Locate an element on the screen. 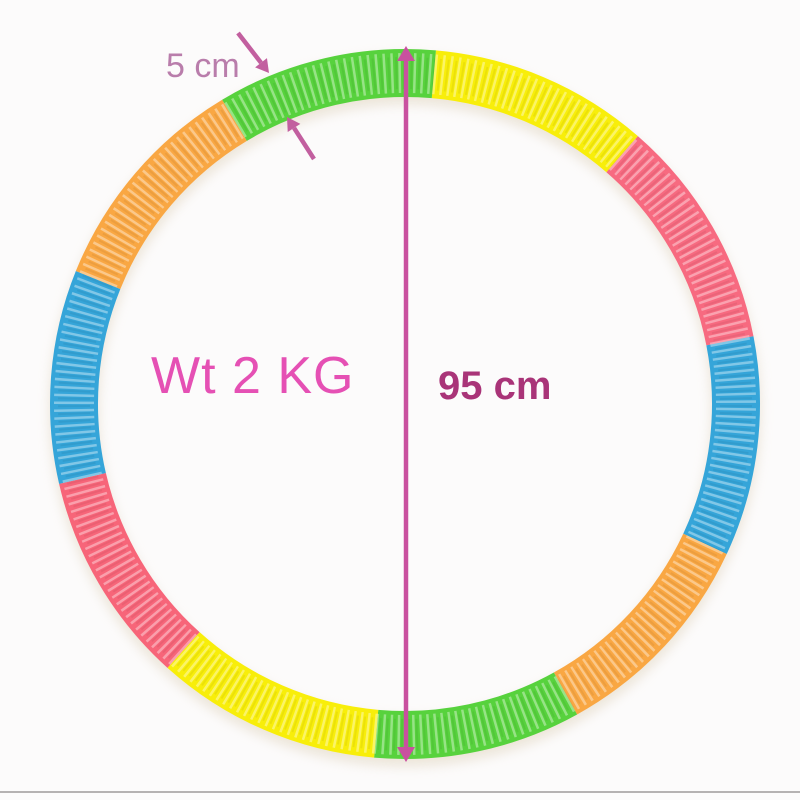 This screenshot has height=800, width=800. hoop-segment-orange-lower-right is located at coordinates (640, 624).